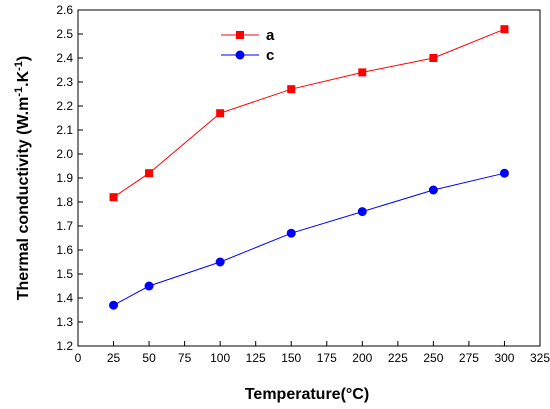  Describe the element at coordinates (149, 358) in the screenshot. I see `x-tick-label-2: 50` at that location.